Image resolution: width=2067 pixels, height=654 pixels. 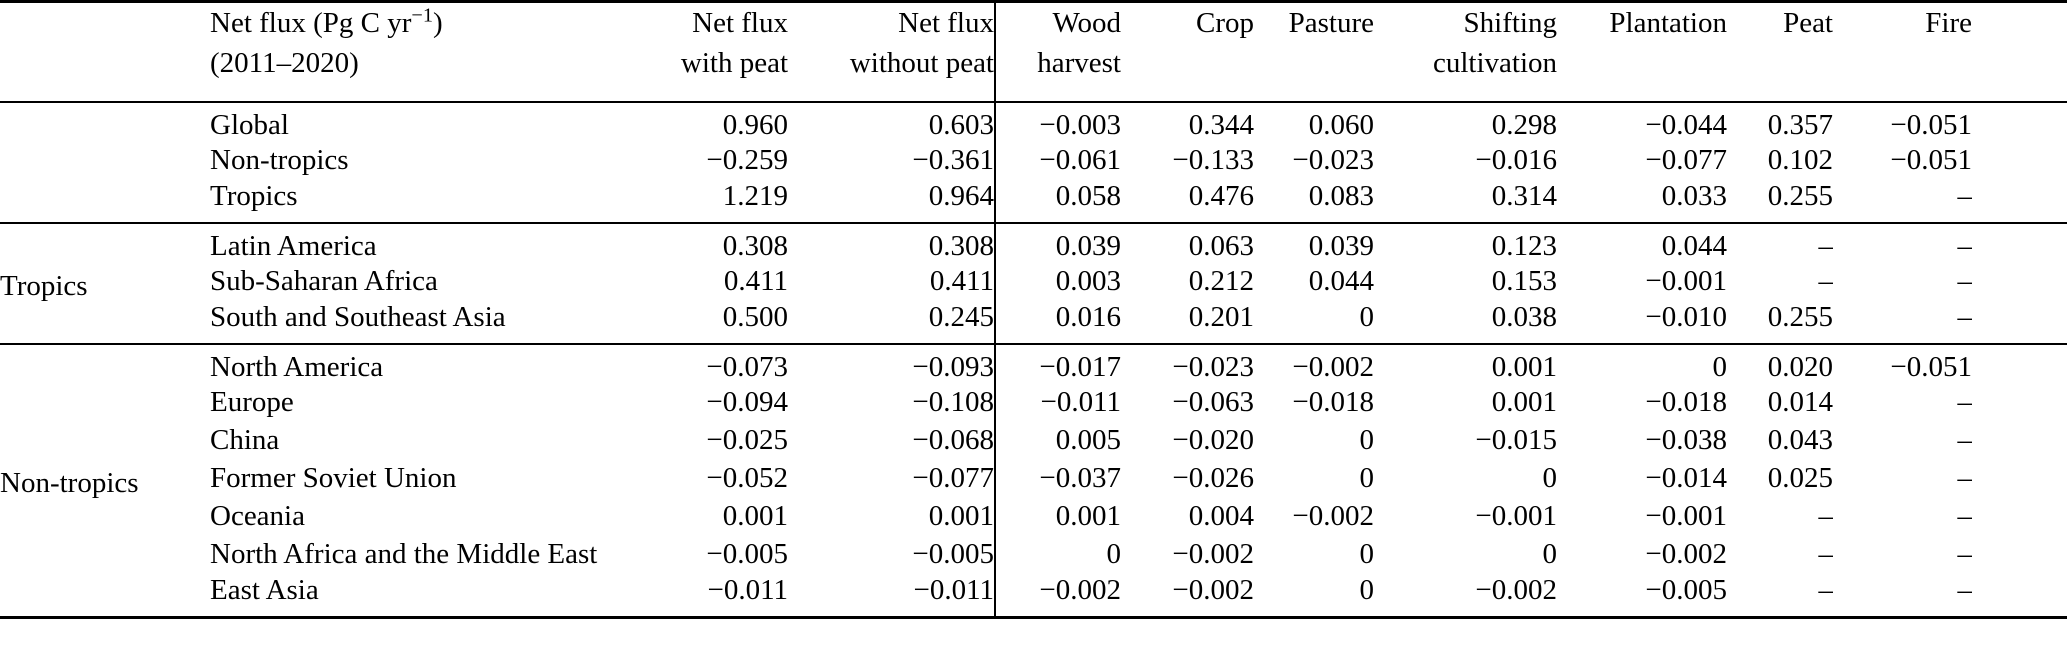 I want to click on header-spacer, so click(x=2019, y=52).